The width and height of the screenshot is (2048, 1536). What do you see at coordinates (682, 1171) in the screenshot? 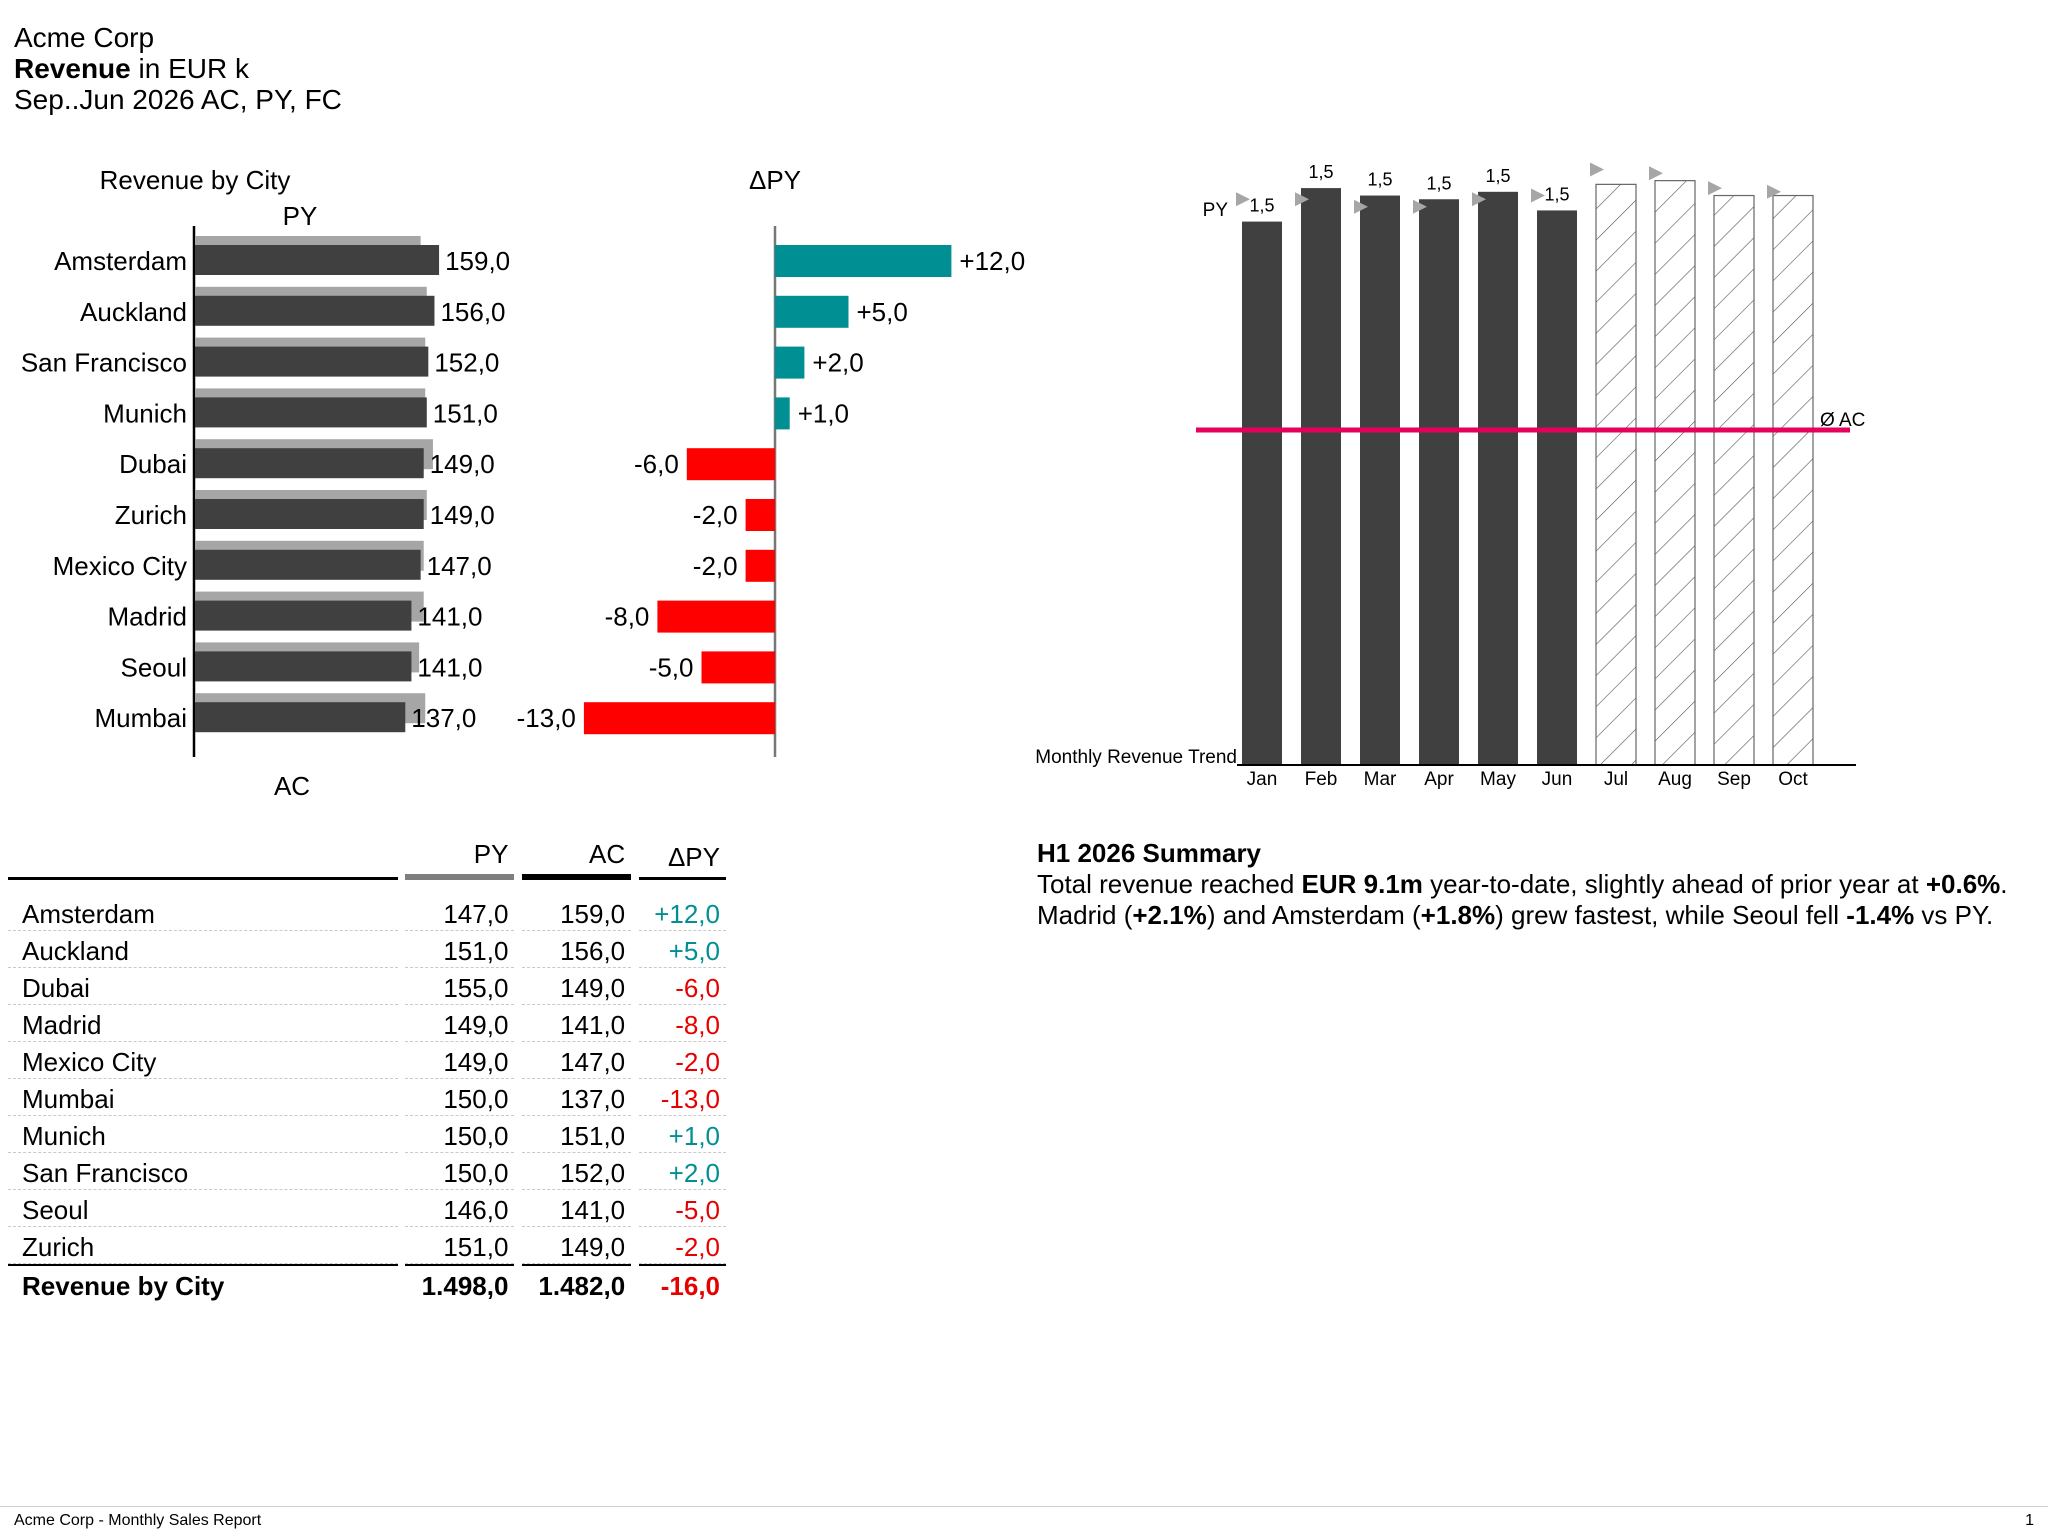
I see `table-delta-cell: +2,0` at bounding box center [682, 1171].